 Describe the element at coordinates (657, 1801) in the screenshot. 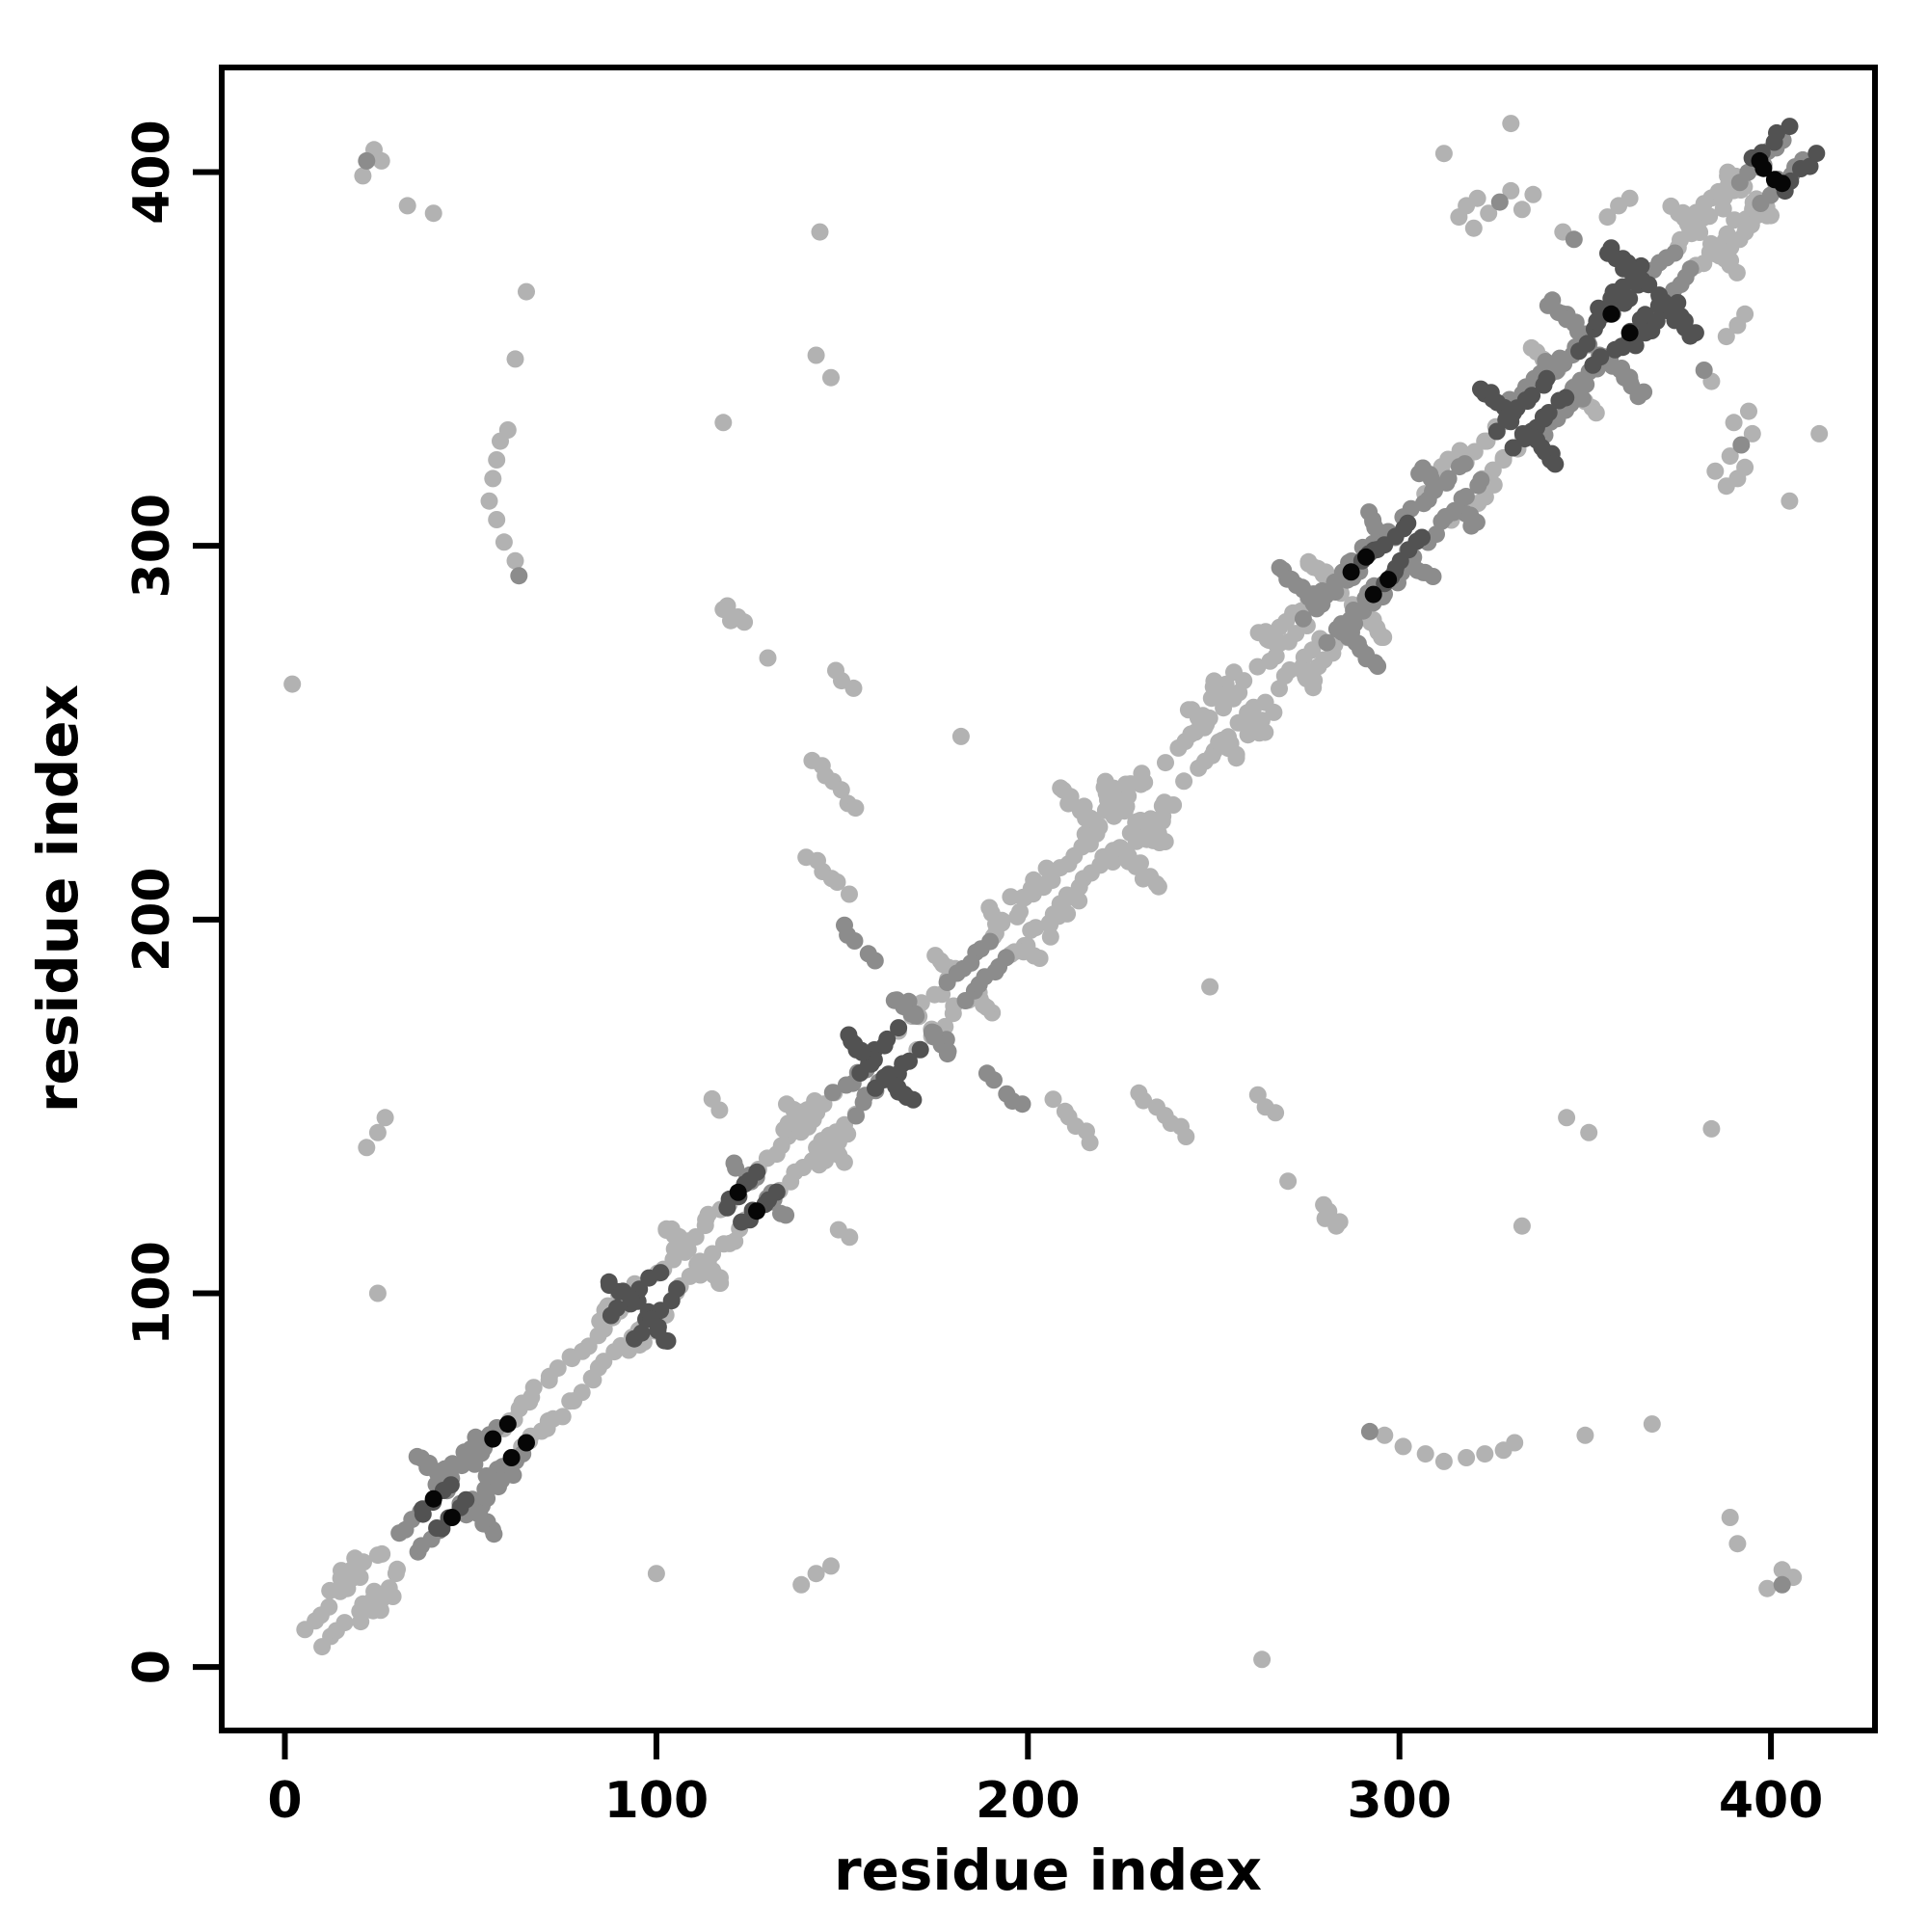

I see `x-tick-label: 100` at that location.